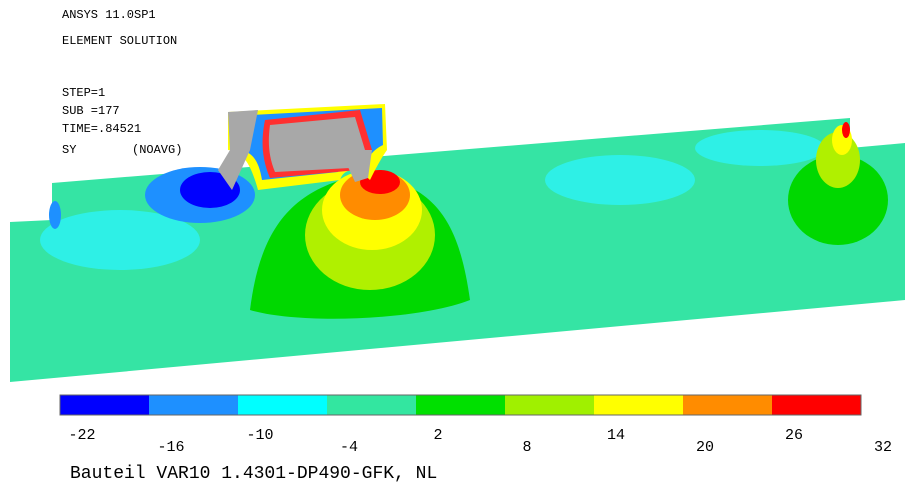  Describe the element at coordinates (794, 435) in the screenshot. I see `legend-tick-label: 26` at that location.